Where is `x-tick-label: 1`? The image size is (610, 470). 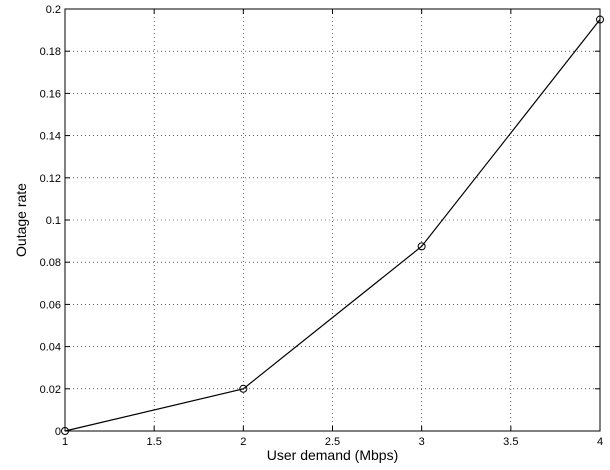 x-tick-label: 1 is located at coordinates (65, 442).